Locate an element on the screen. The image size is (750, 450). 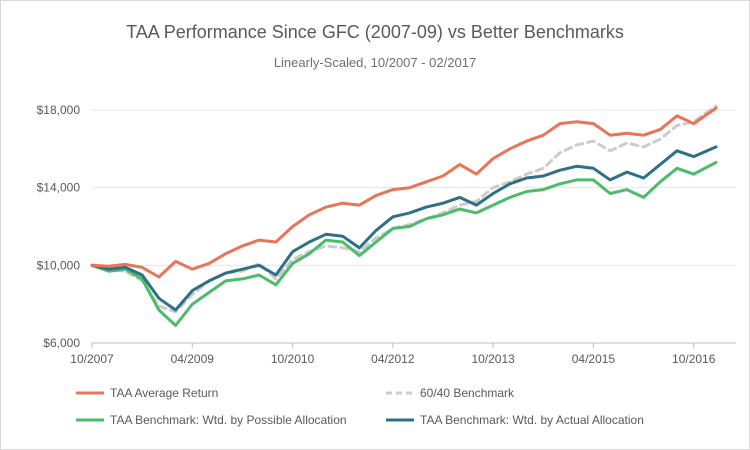
legend-label: 60/40 Benchmark is located at coordinates (467, 393).